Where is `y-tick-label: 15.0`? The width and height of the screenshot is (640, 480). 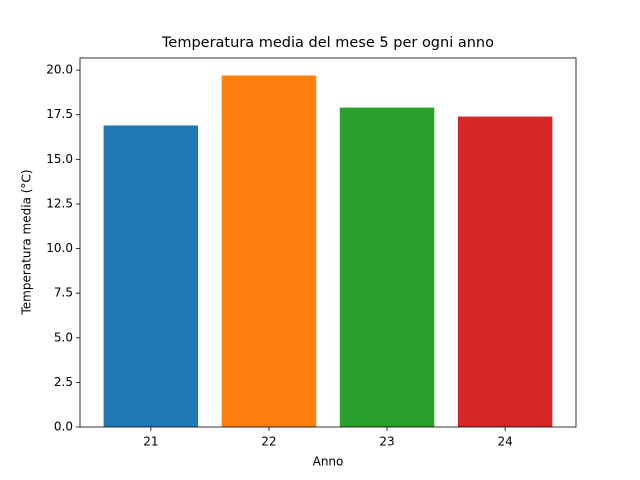
y-tick-label: 15.0 is located at coordinates (59, 159).